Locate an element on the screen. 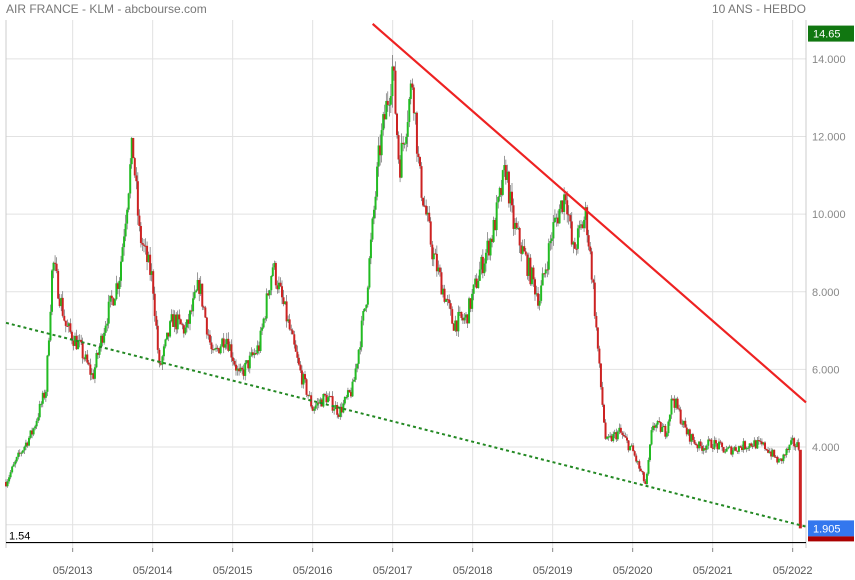  price-tag-label: 14.65 is located at coordinates (827, 35).